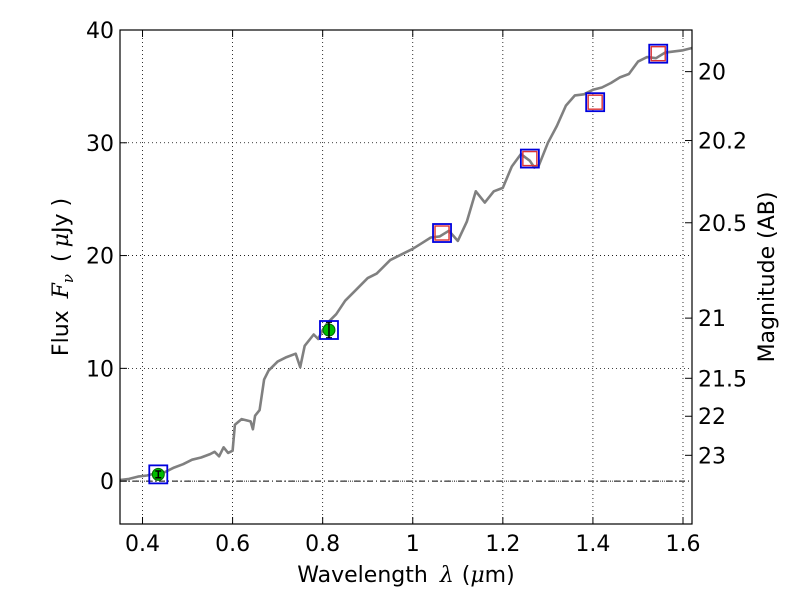 The height and width of the screenshot is (600, 800). I want to click on y2-axis-label: Magnitude (AB), so click(767, 277).